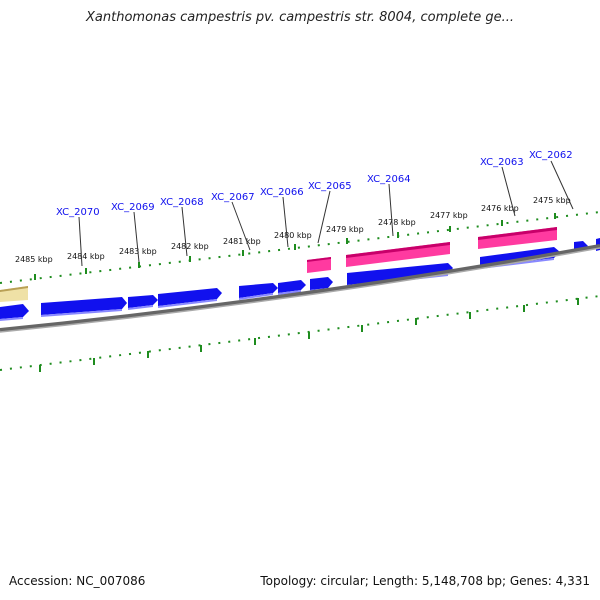 Image resolution: width=600 pixels, height=600 pixels. I want to click on kbp-label: 2477 kbp, so click(449, 215).